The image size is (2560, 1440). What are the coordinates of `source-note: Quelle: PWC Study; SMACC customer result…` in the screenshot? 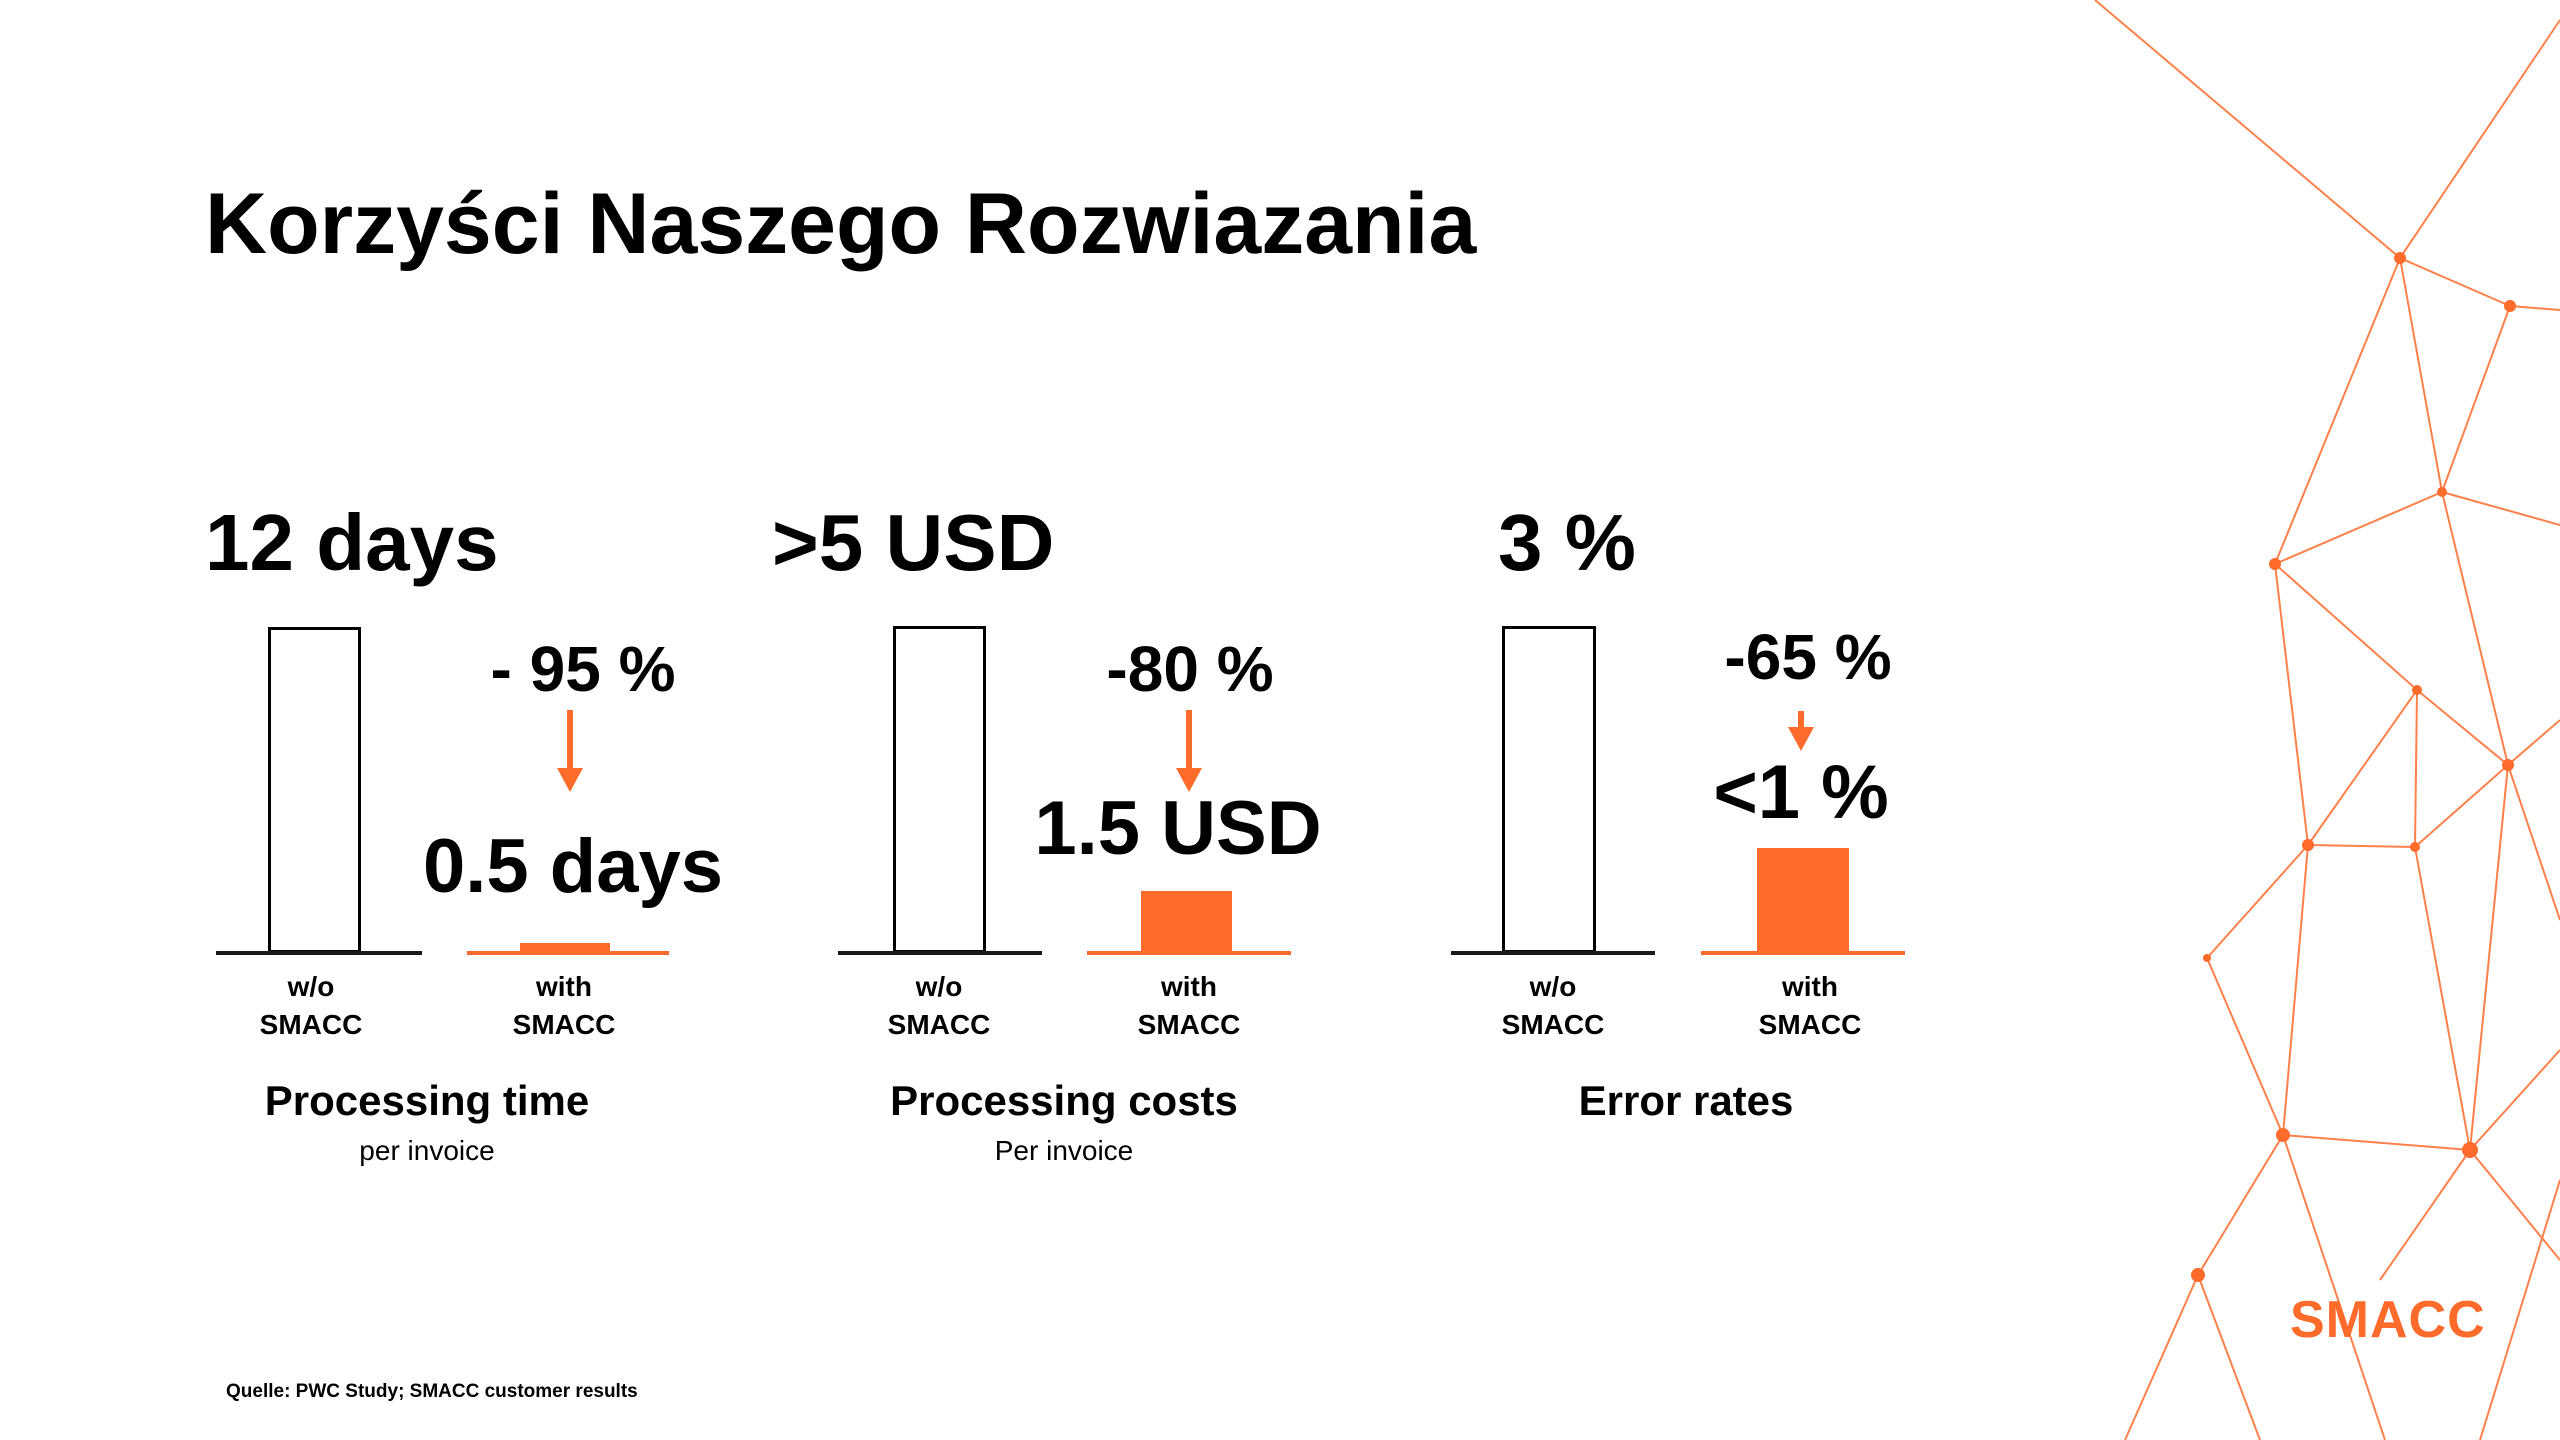 It's located at (432, 1391).